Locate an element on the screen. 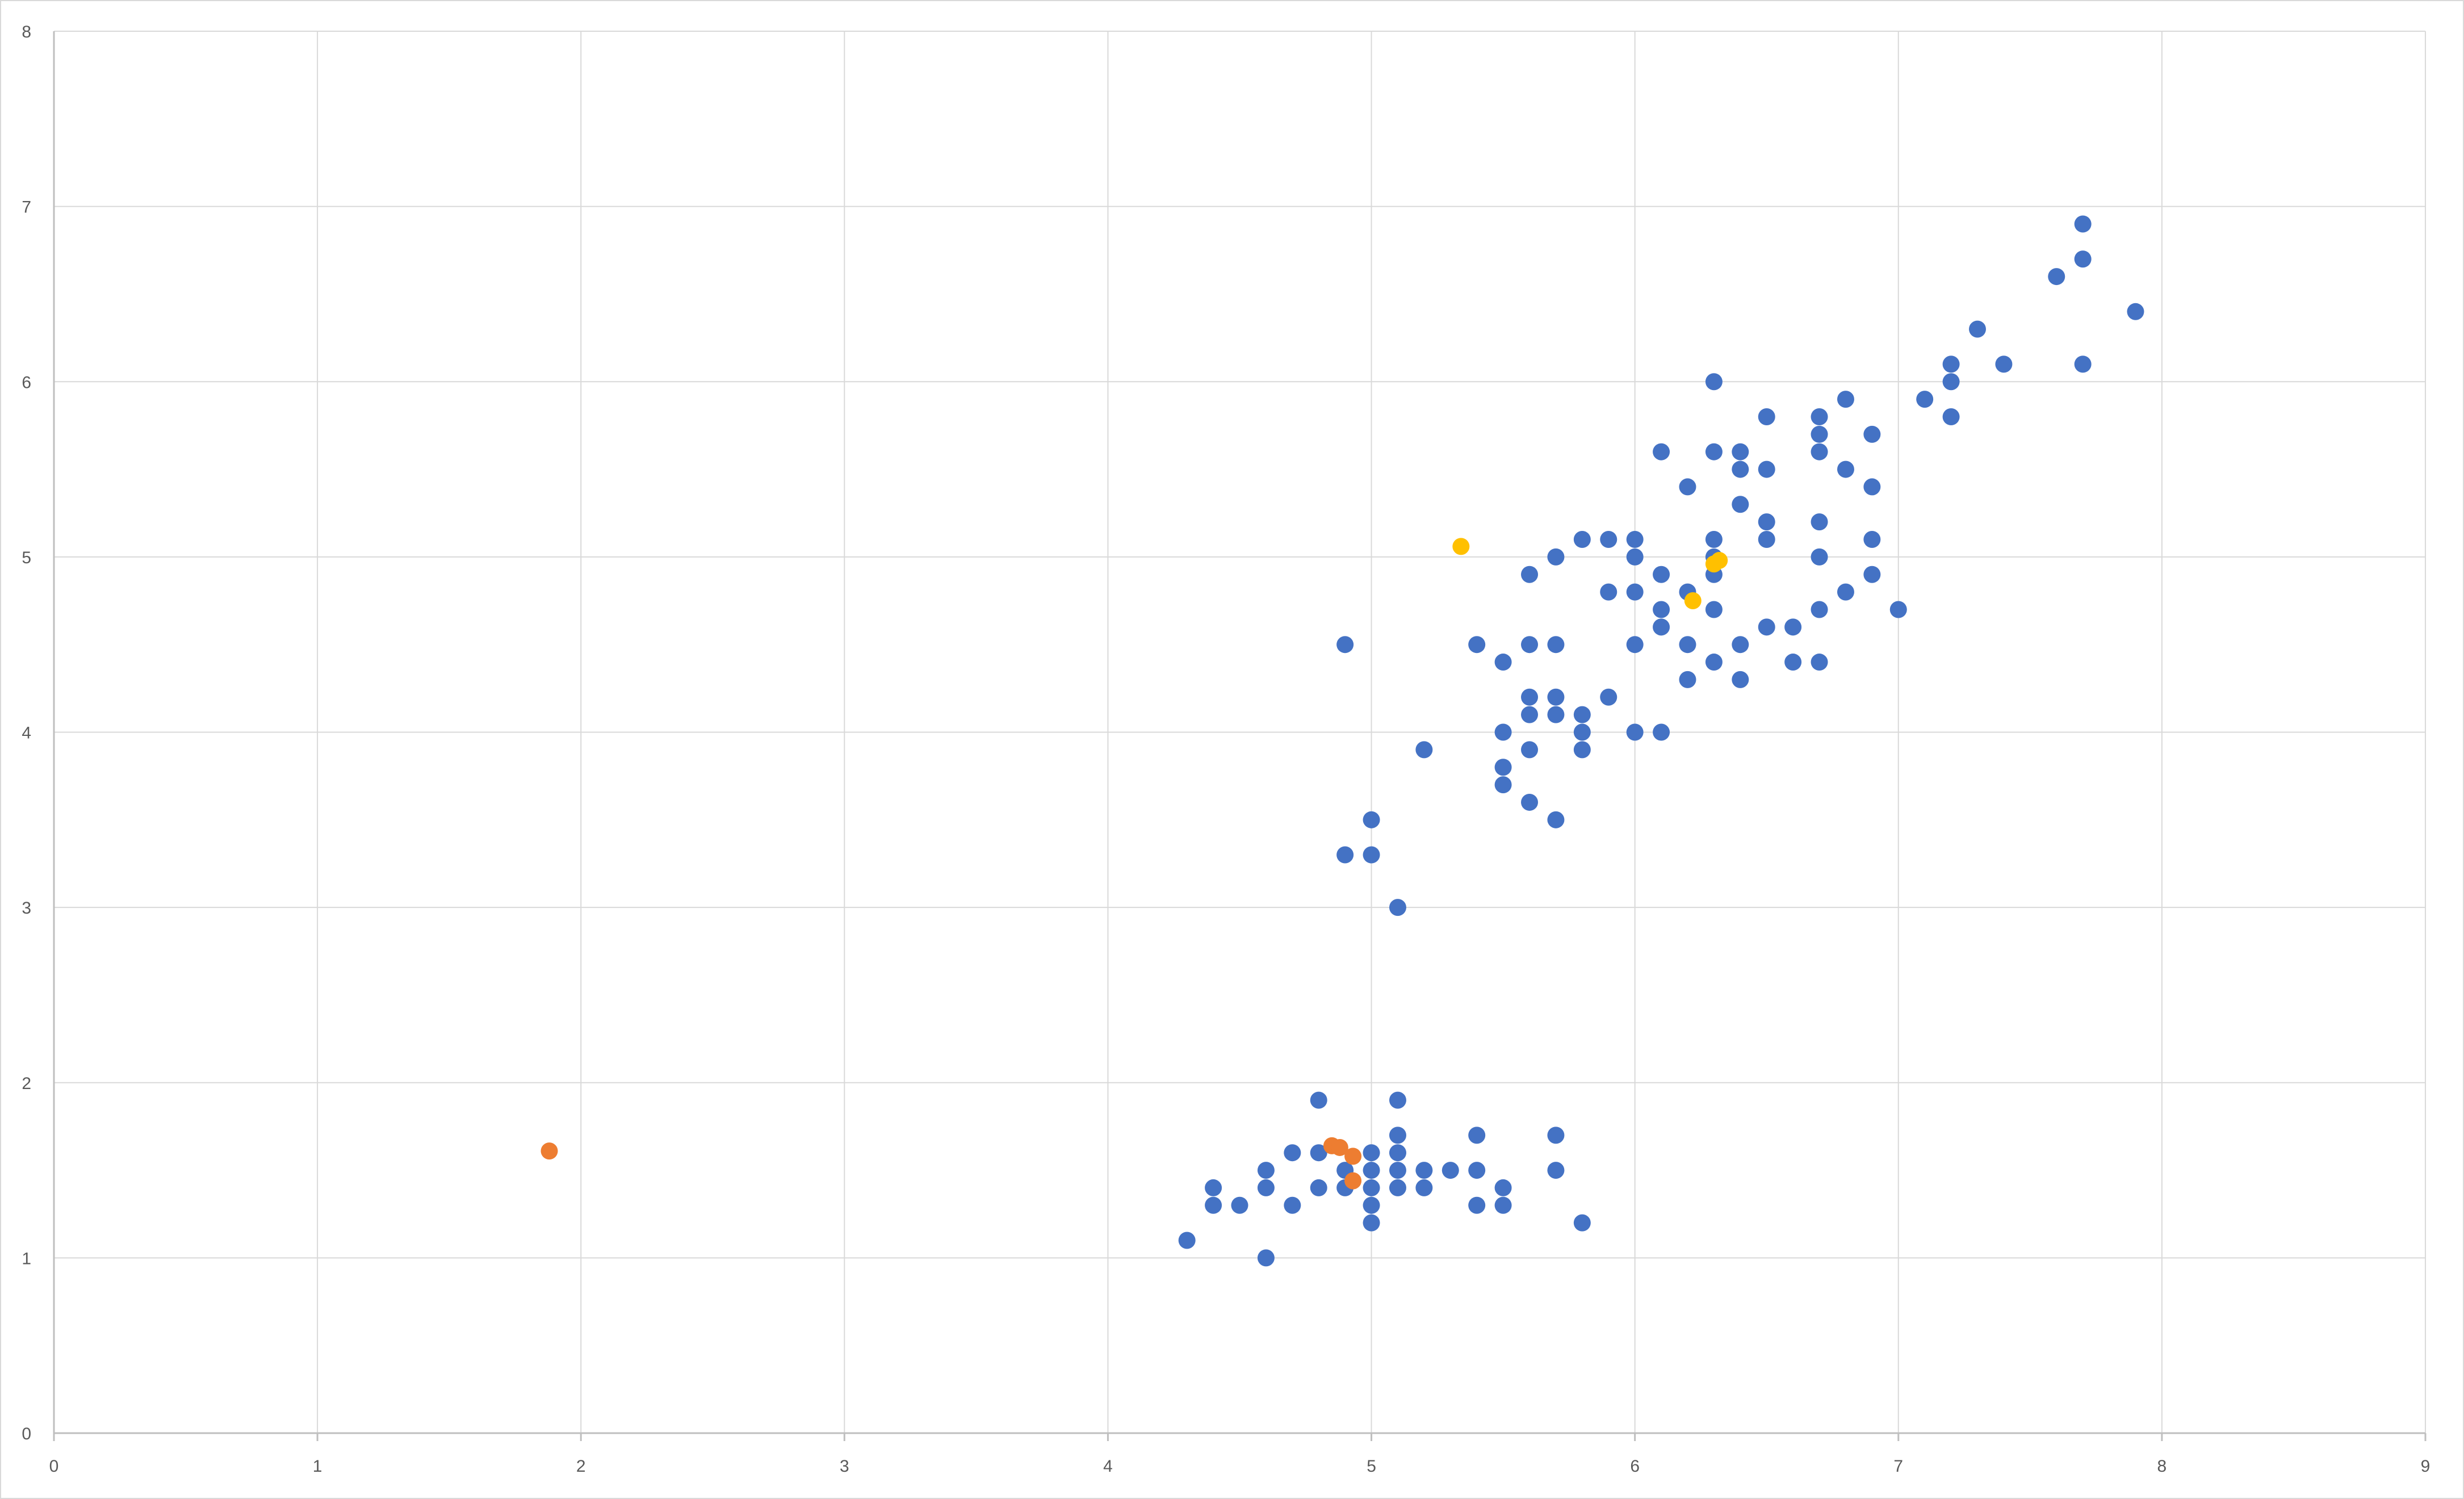 Image resolution: width=2464 pixels, height=1499 pixels. y-tick-label: 5 is located at coordinates (27, 557).